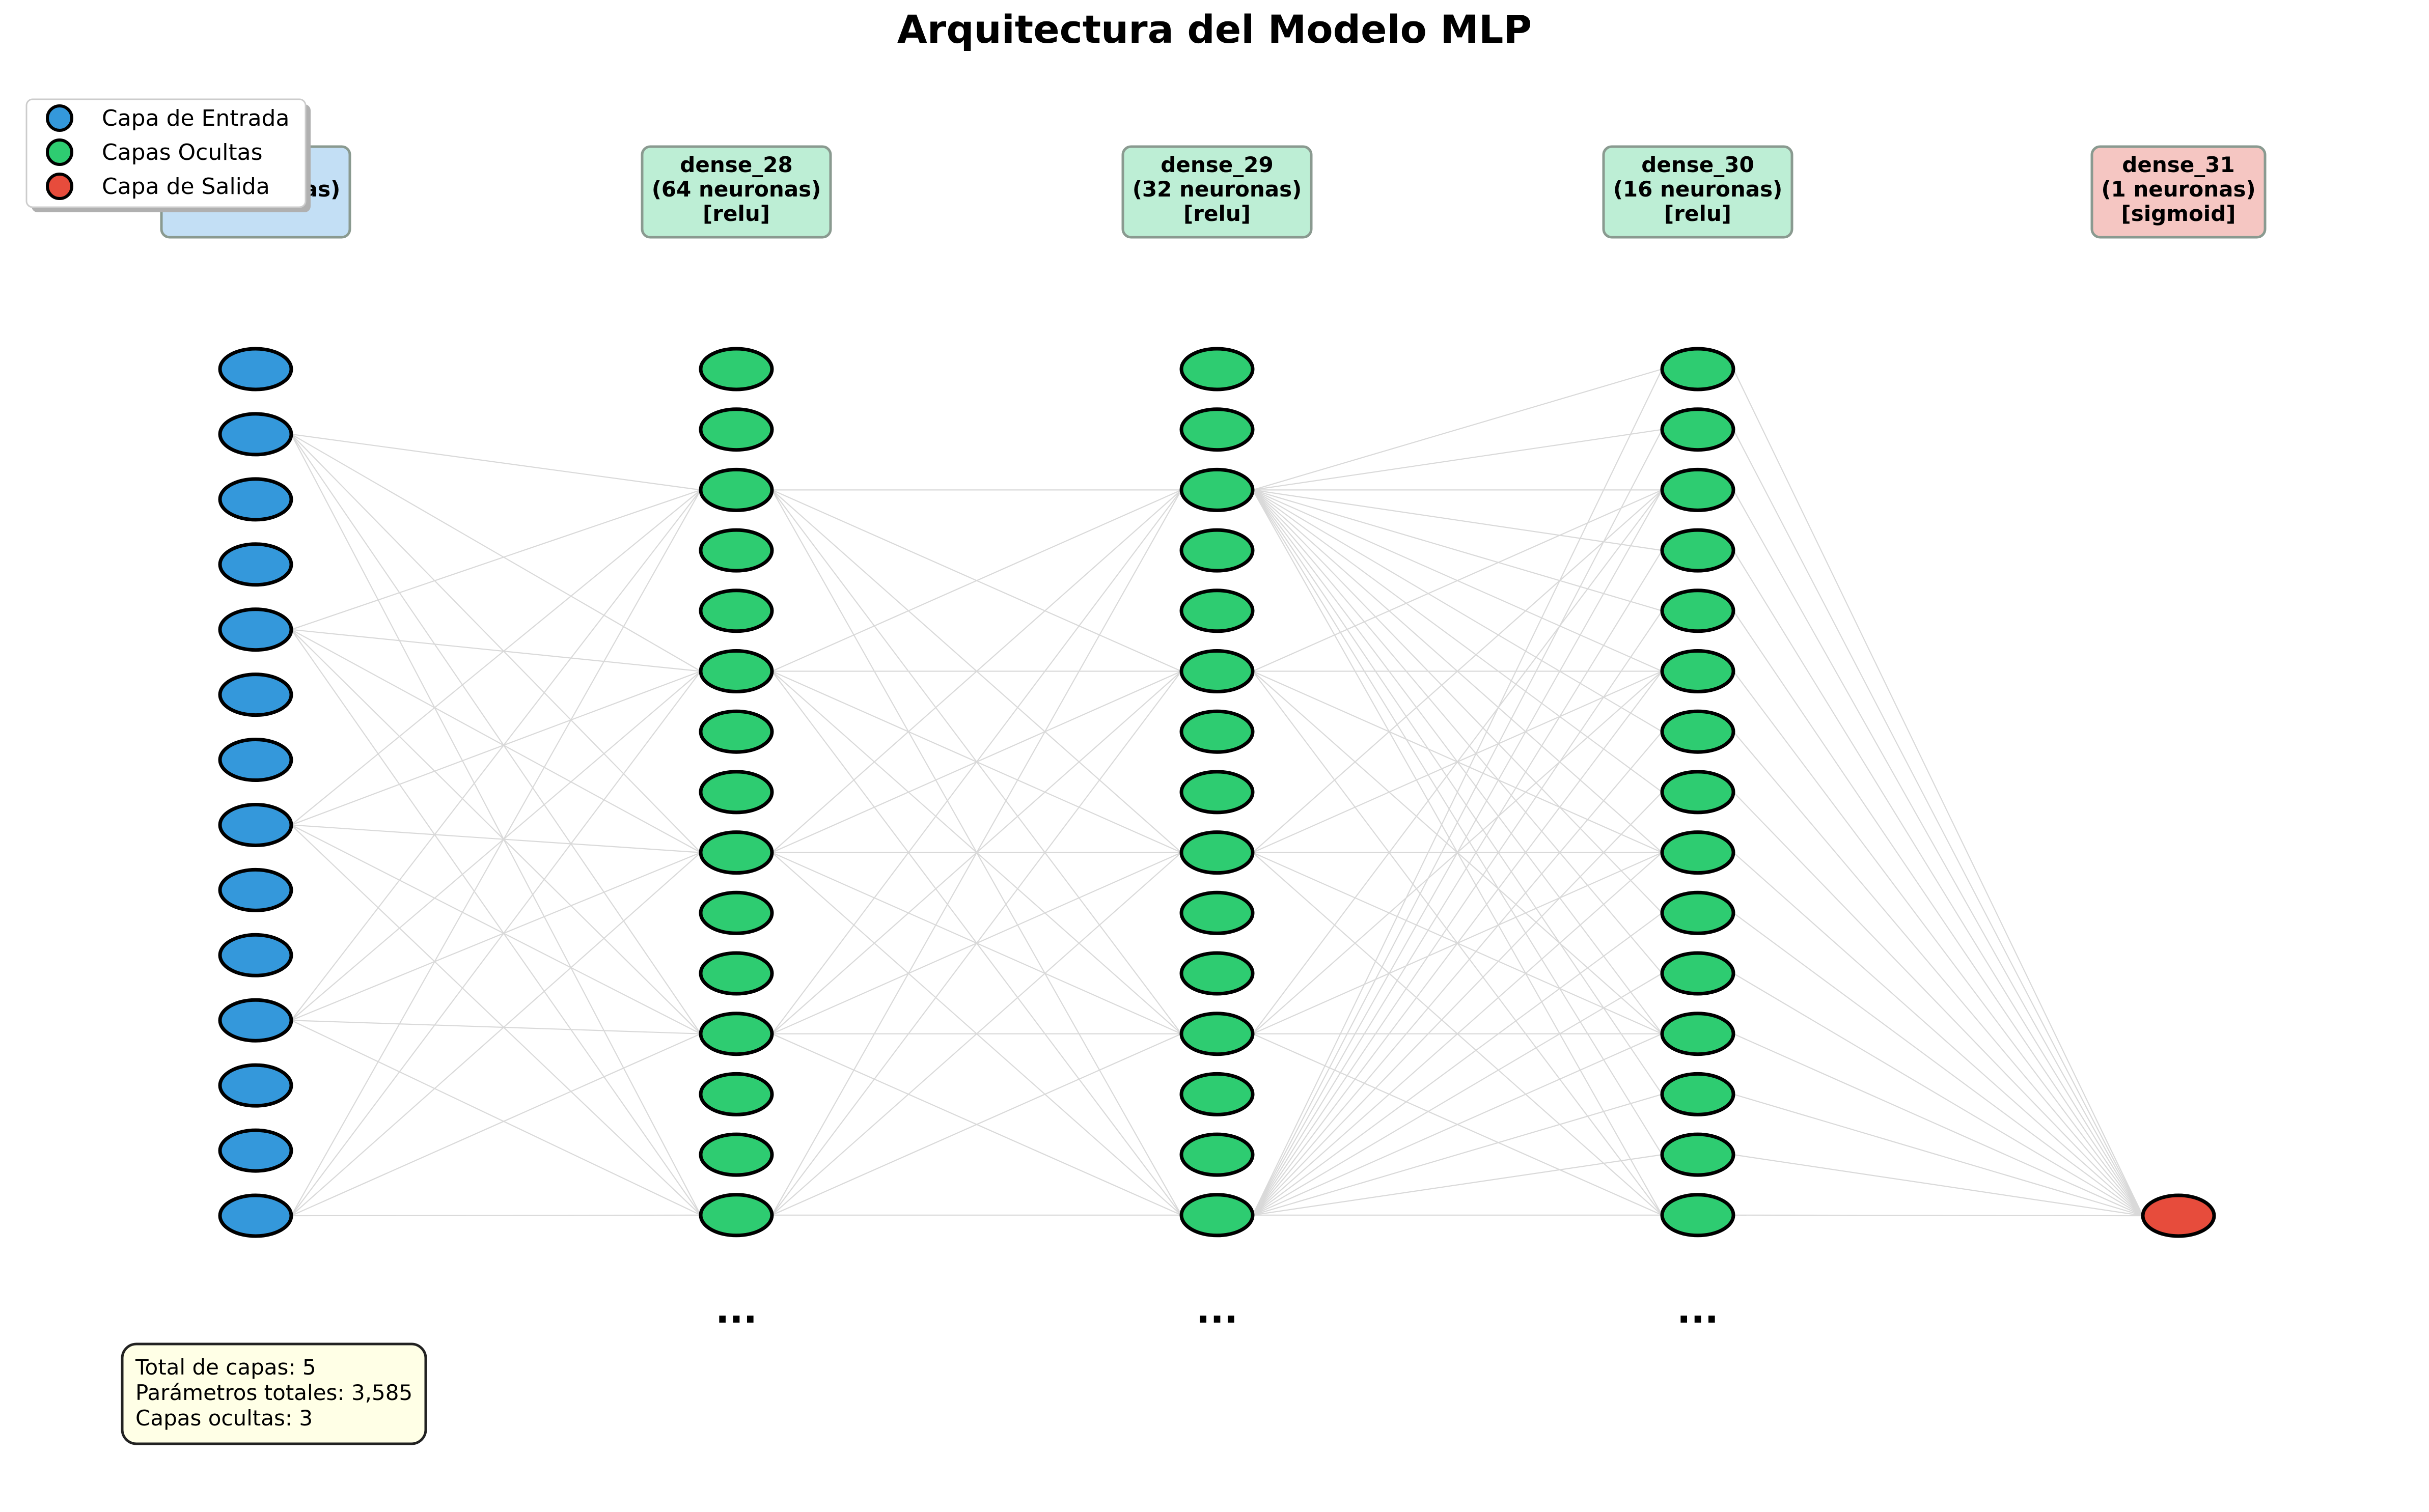  I want to click on legend-label: Capa de Salida, so click(186, 187).